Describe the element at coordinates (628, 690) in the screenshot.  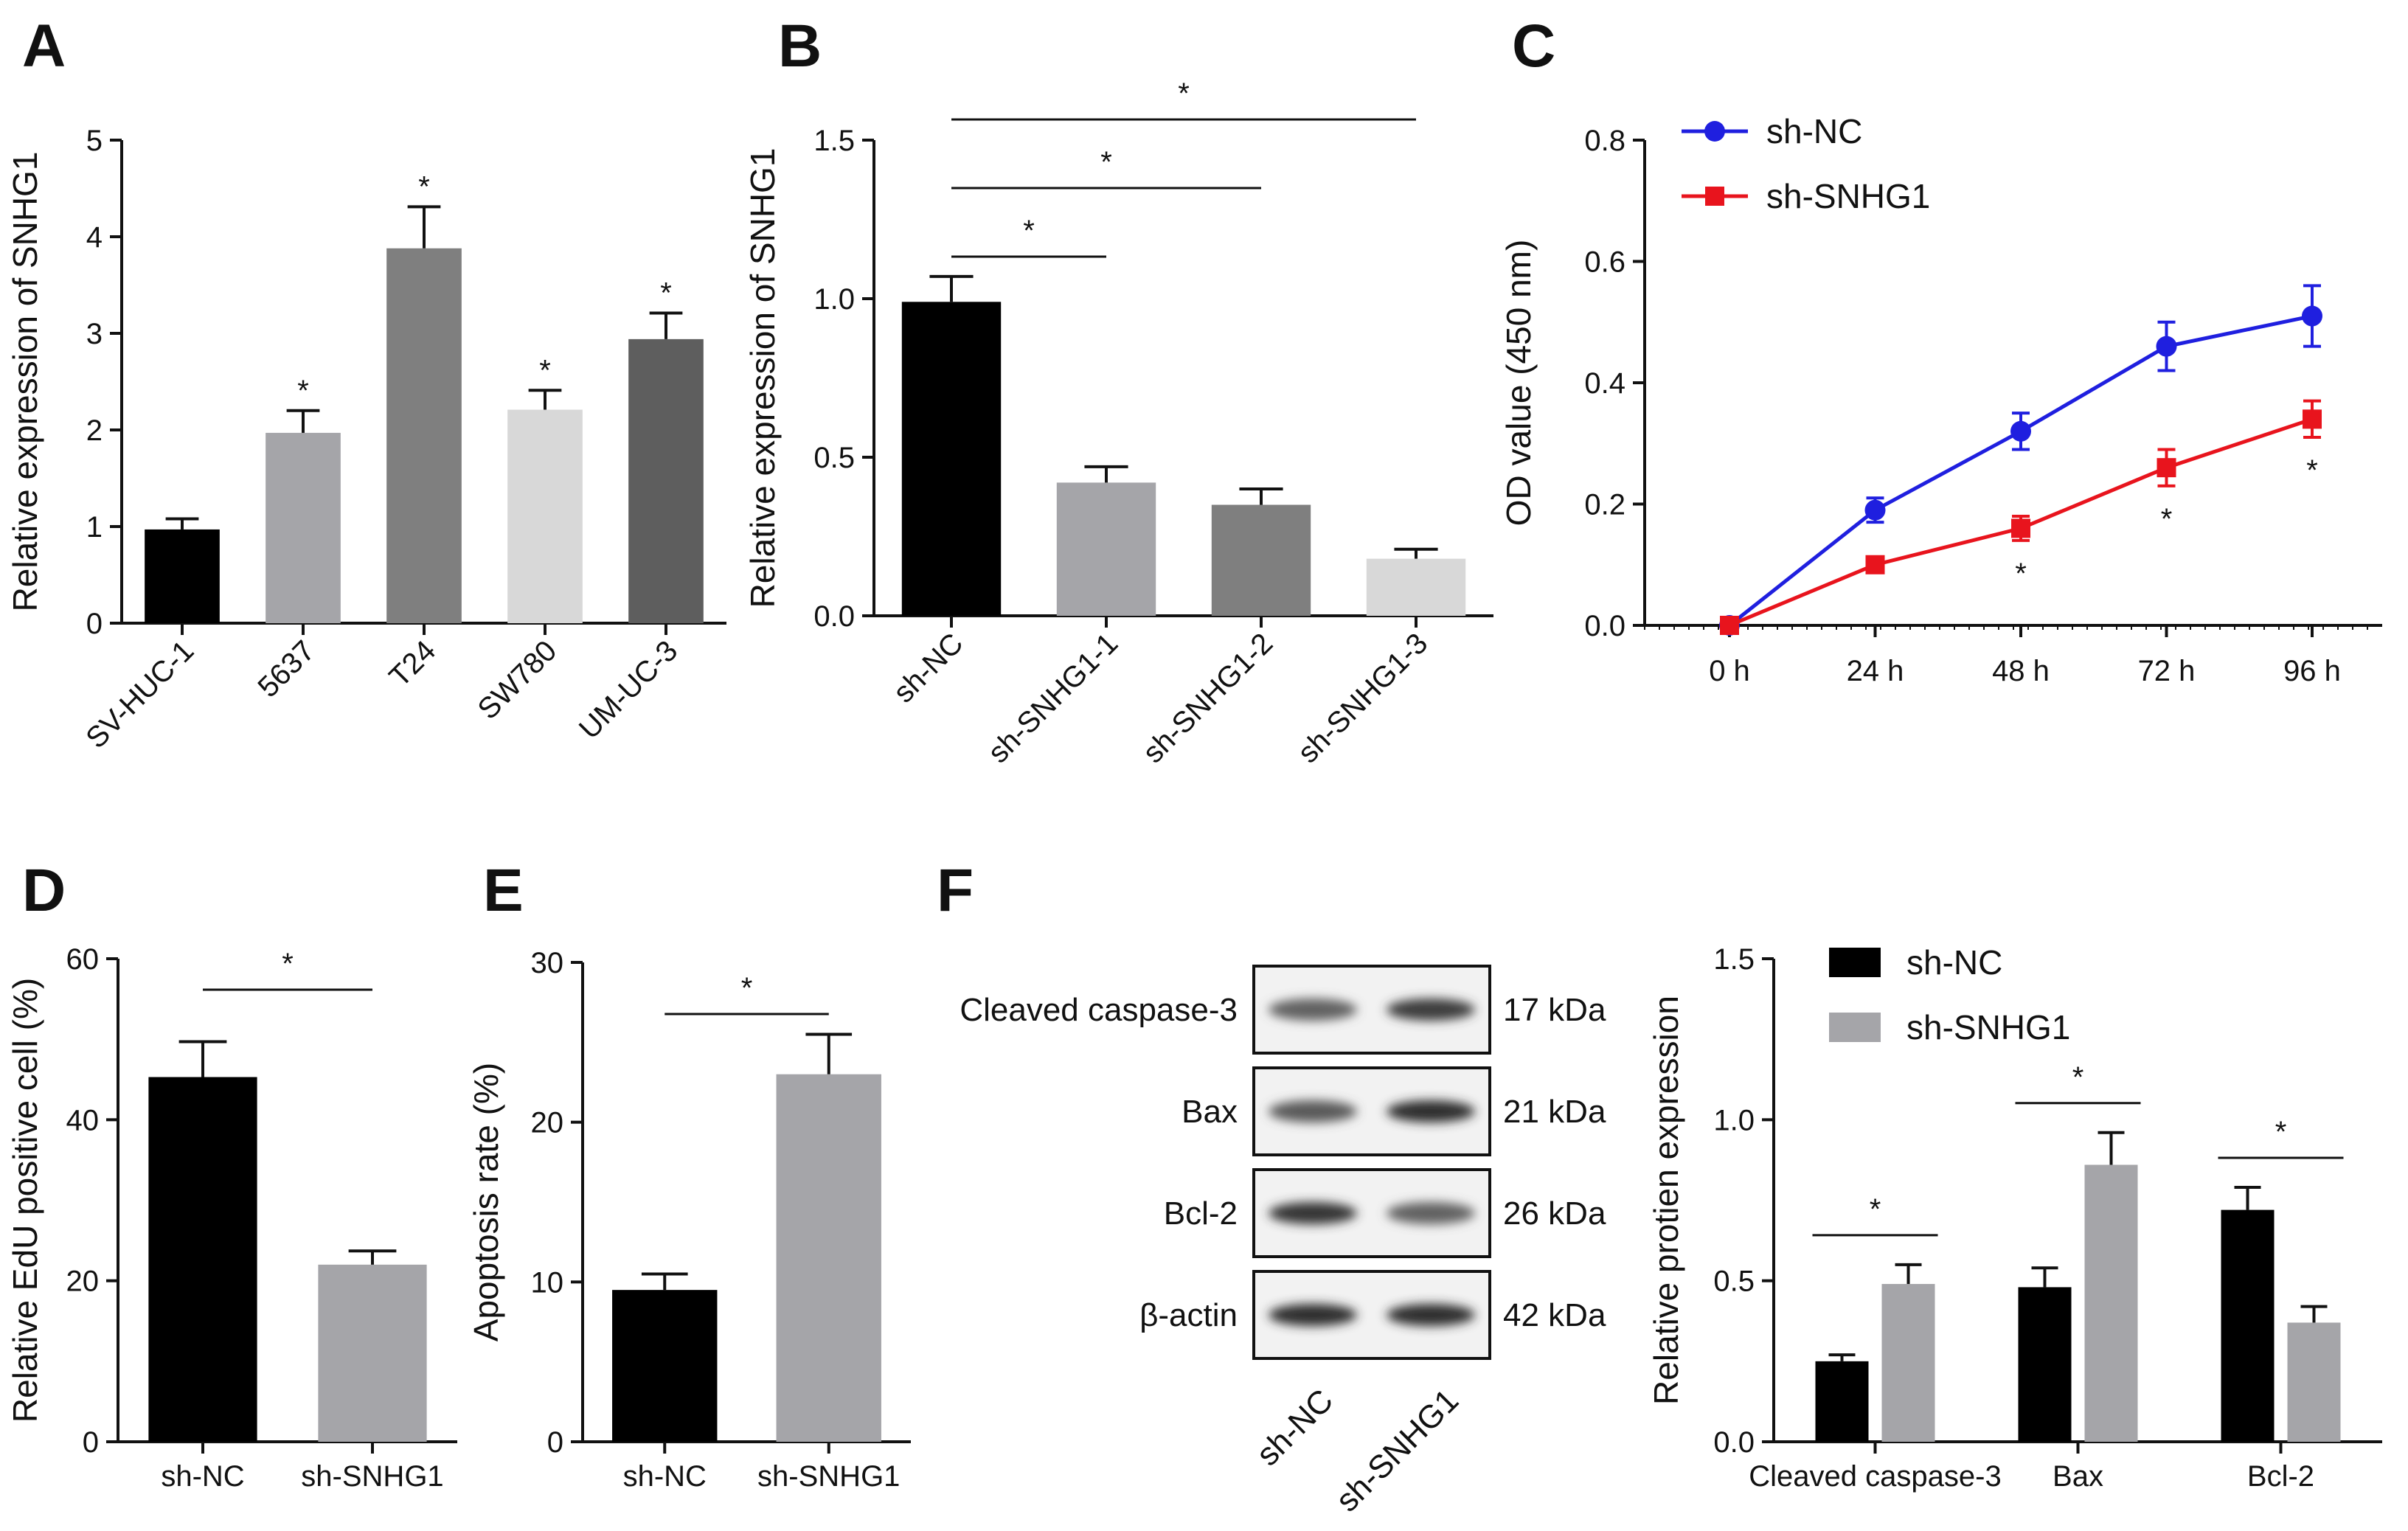
I see `x-tick-label: UM-UC-3` at that location.